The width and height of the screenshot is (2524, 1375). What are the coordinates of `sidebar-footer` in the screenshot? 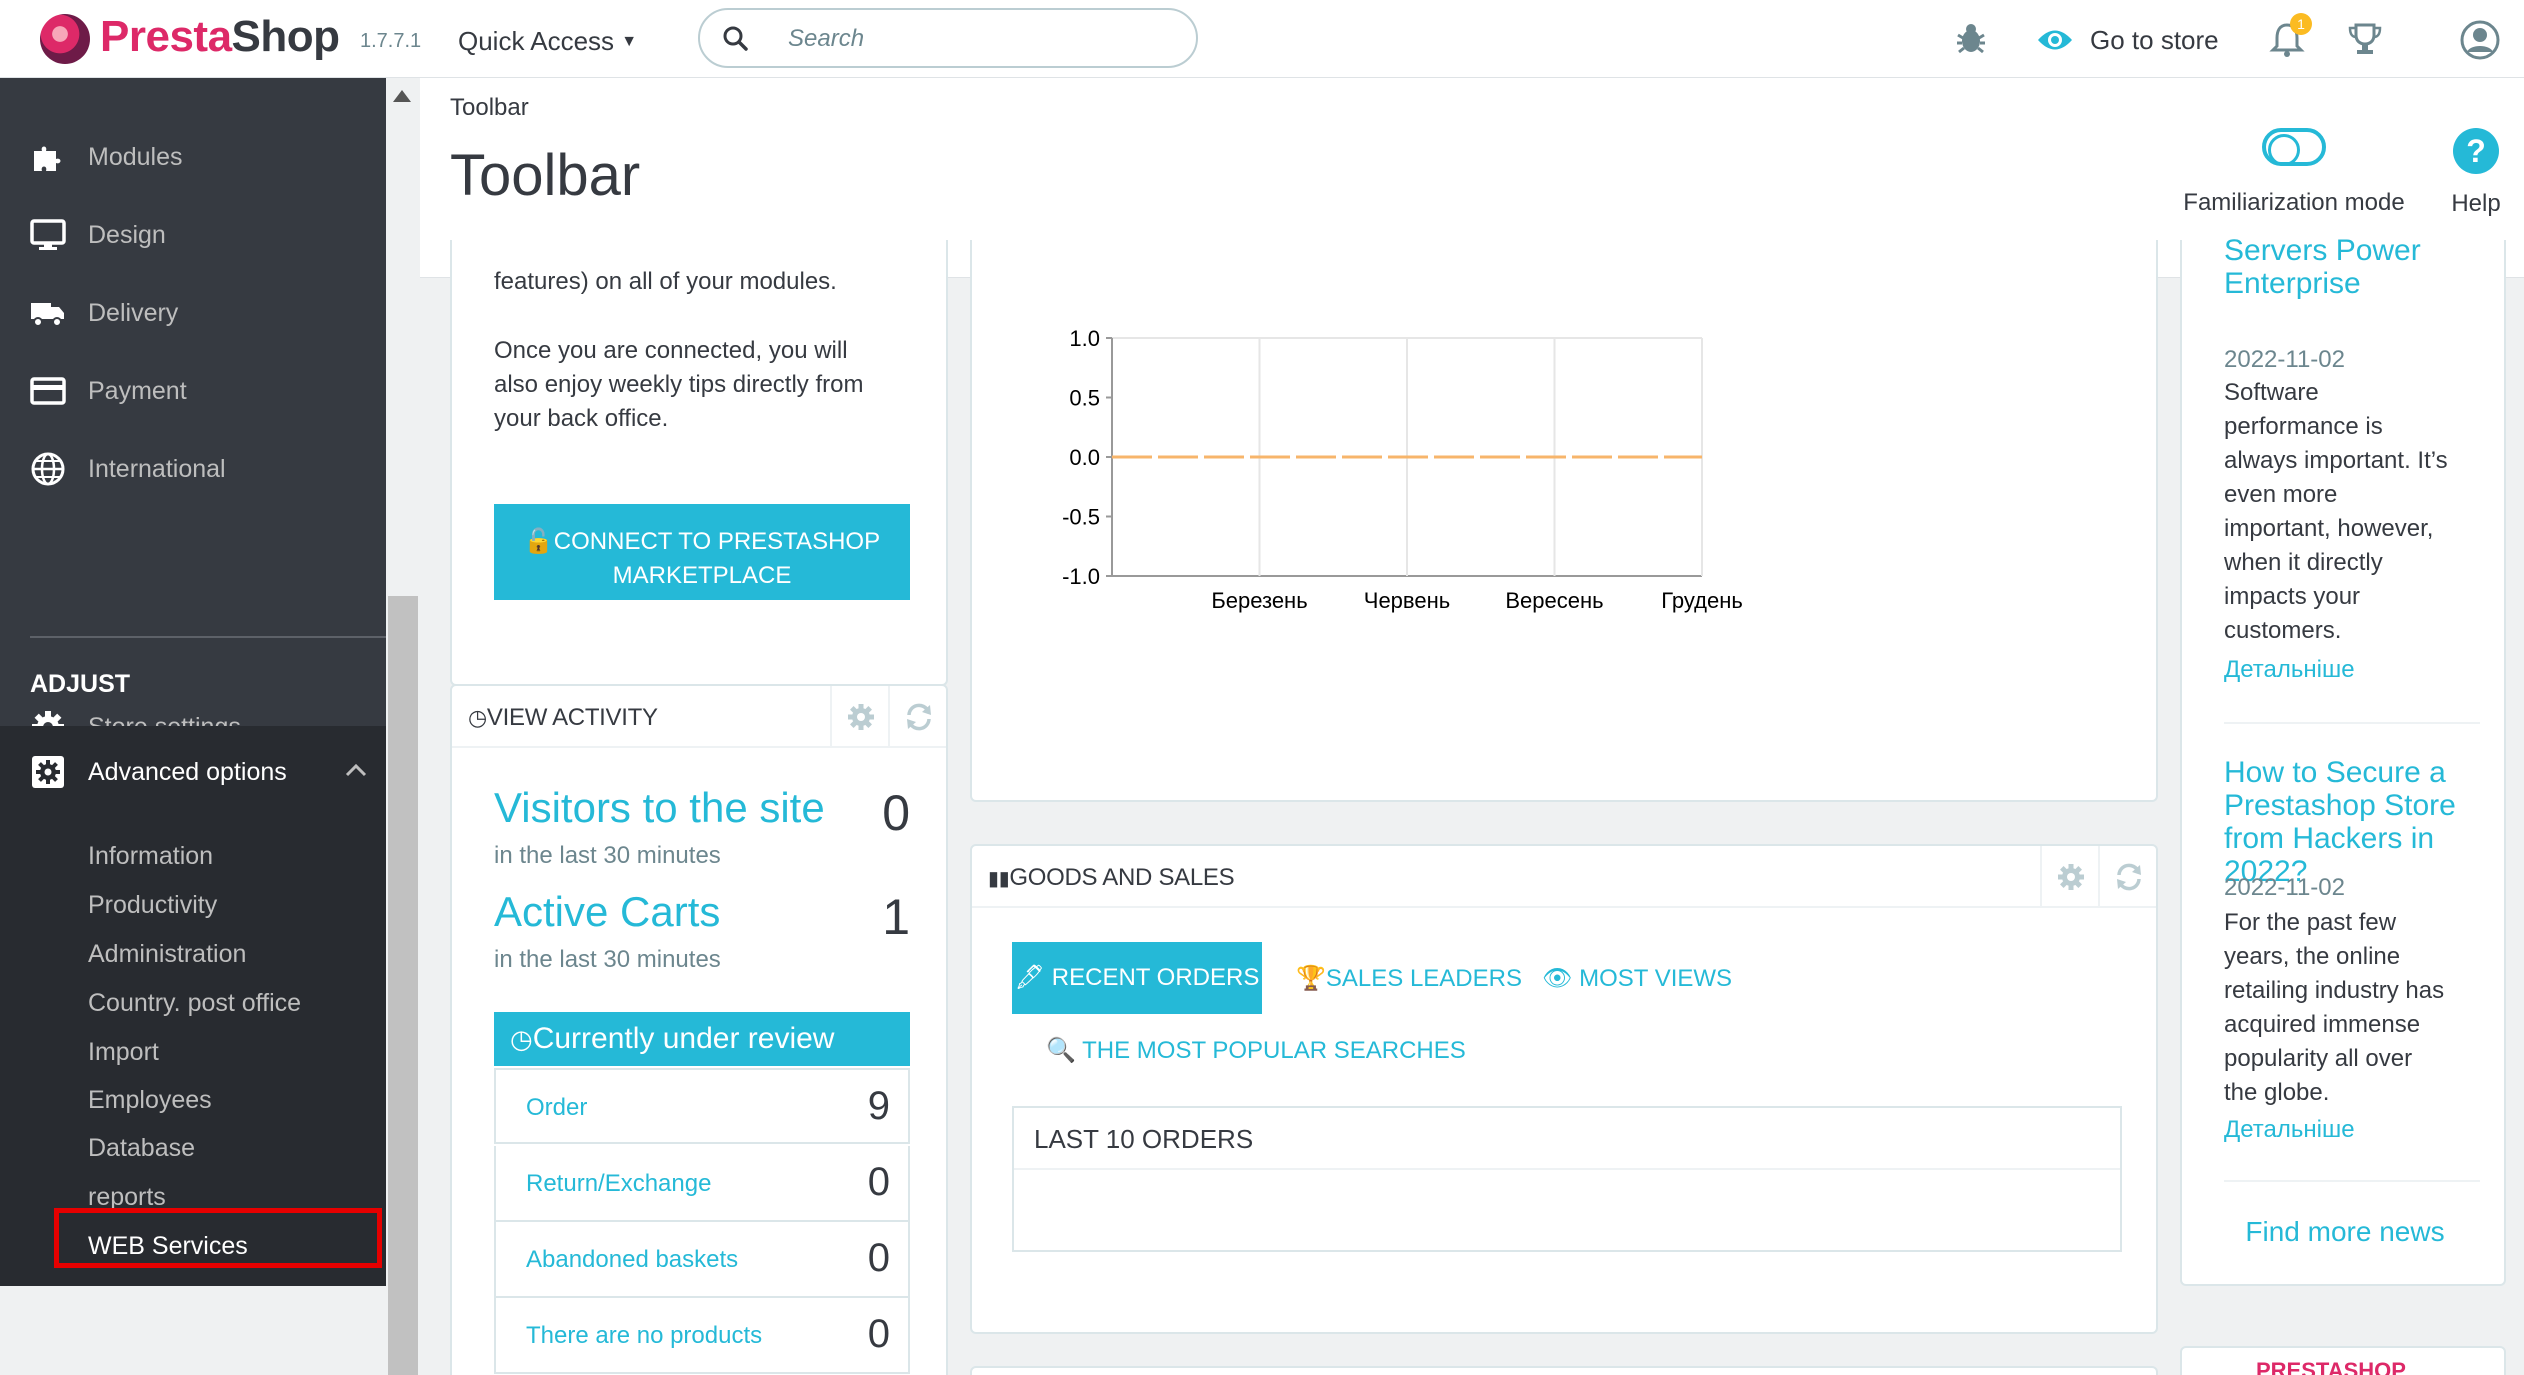 It's located at (193, 1330).